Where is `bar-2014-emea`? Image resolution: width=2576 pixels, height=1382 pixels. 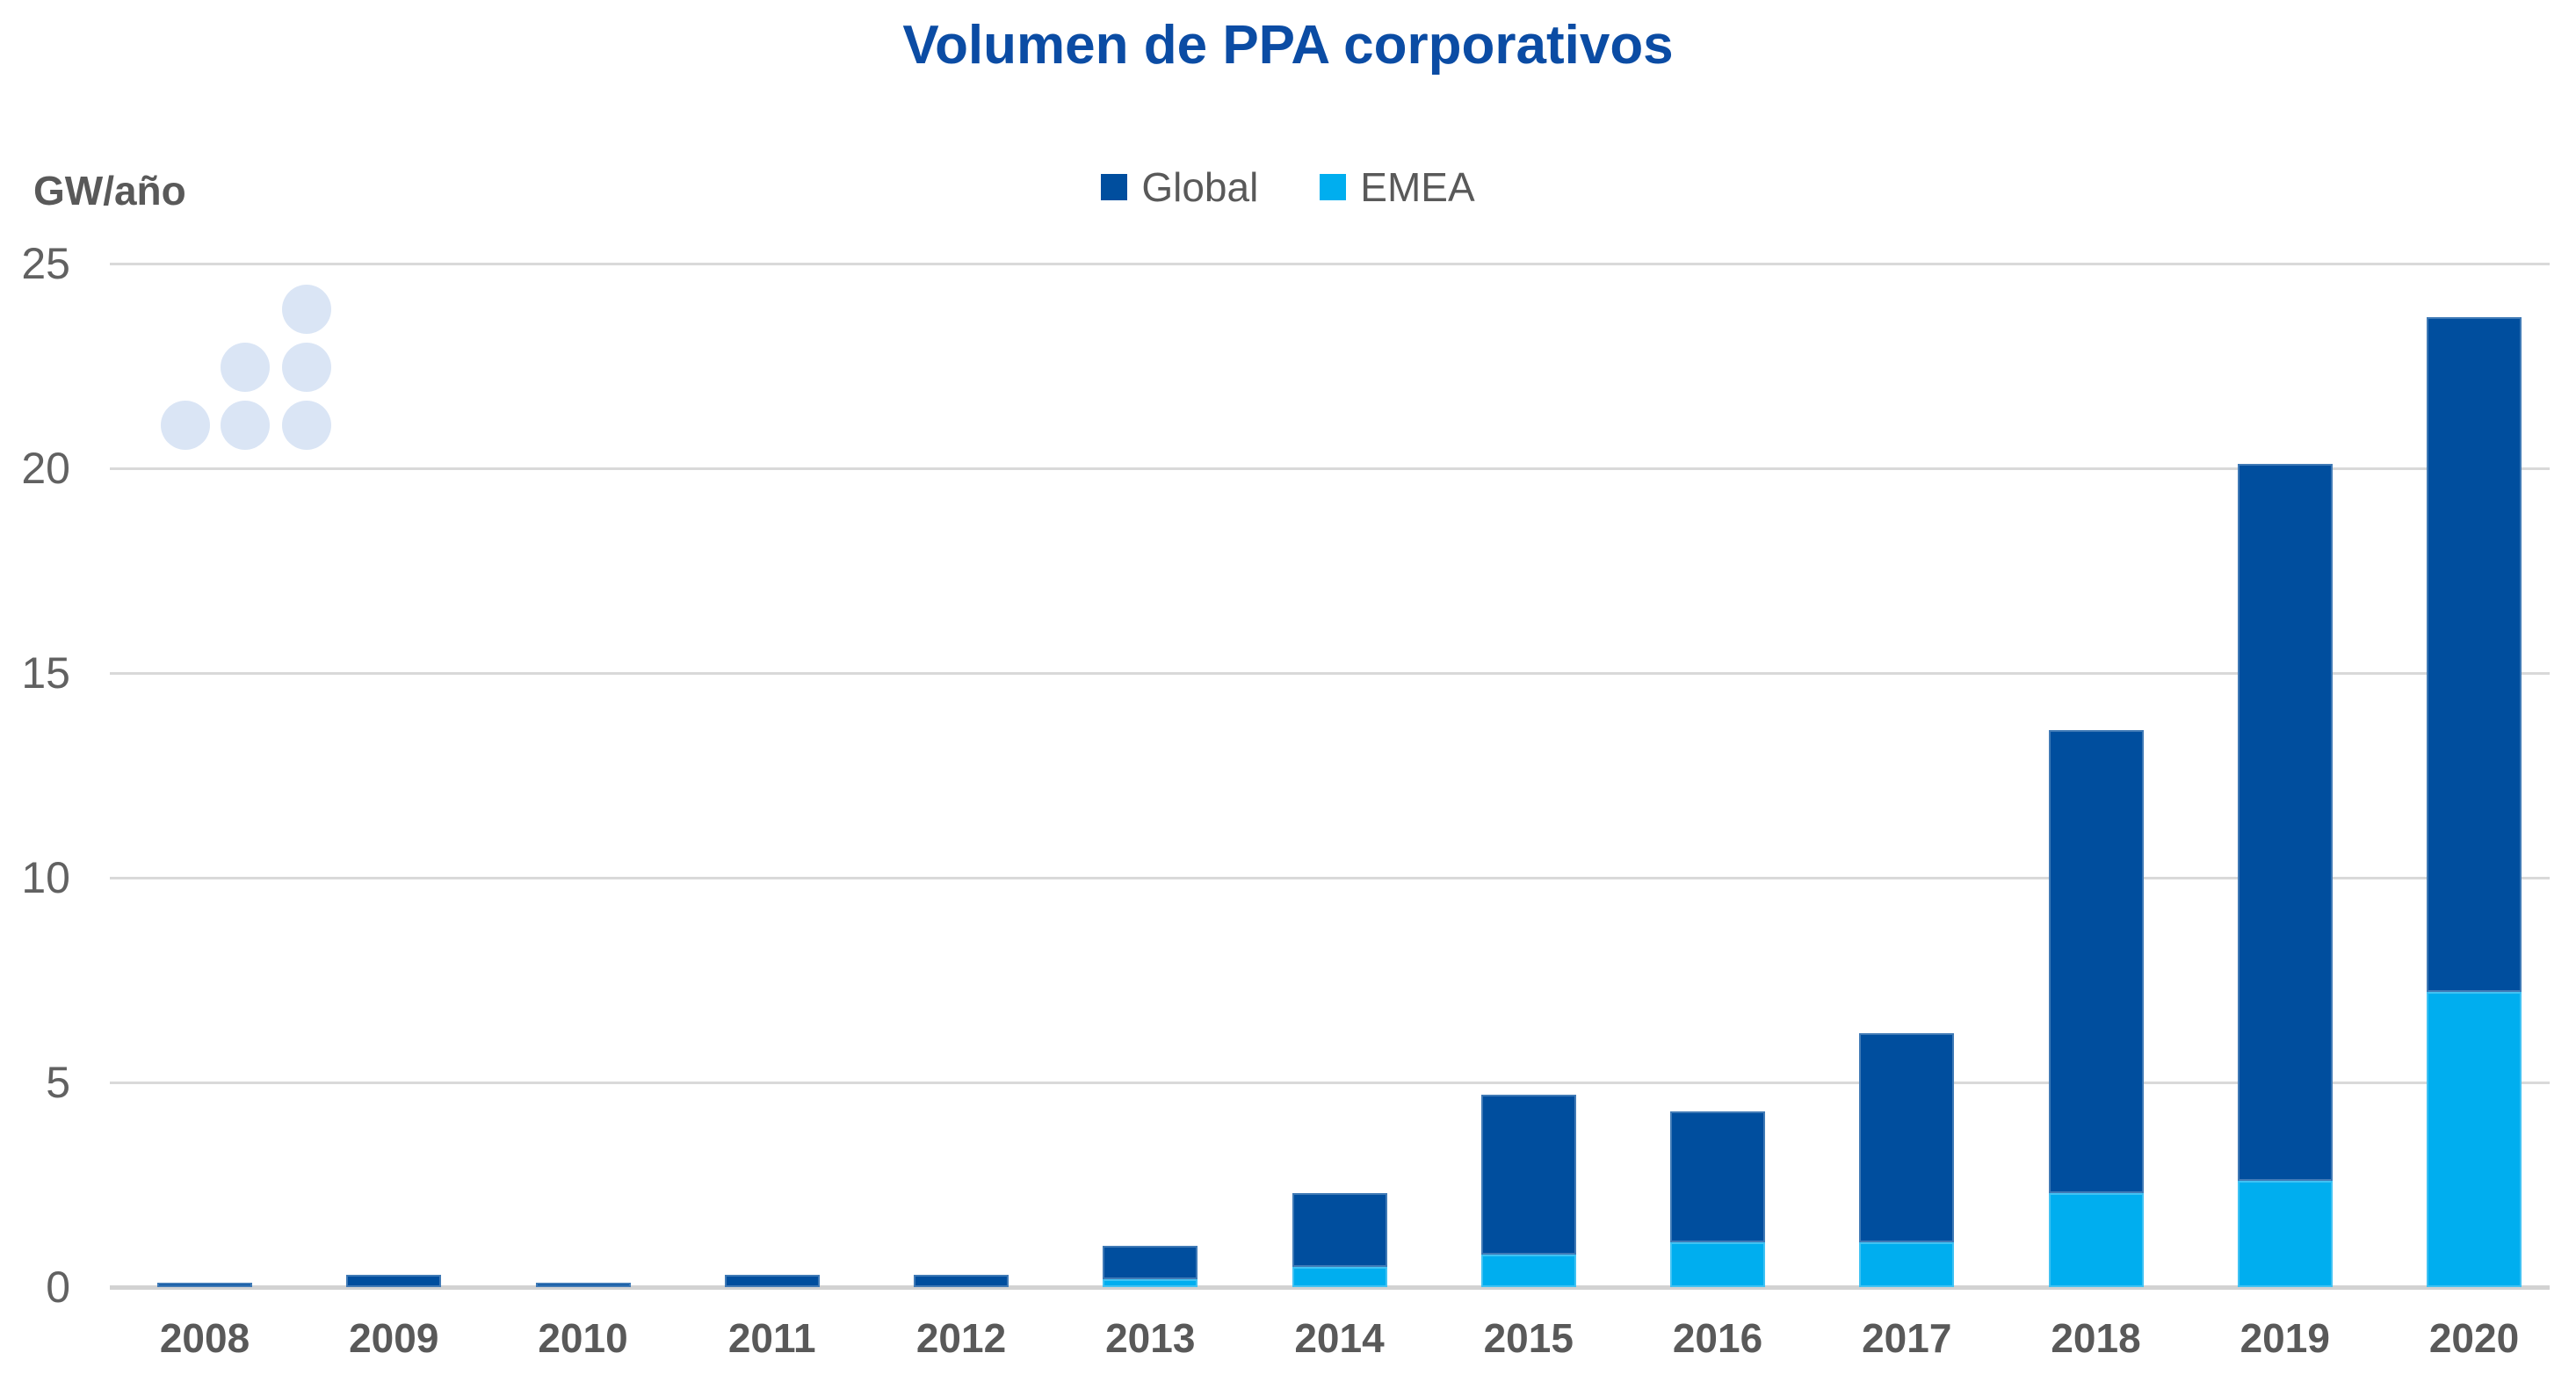 bar-2014-emea is located at coordinates (1339, 1276).